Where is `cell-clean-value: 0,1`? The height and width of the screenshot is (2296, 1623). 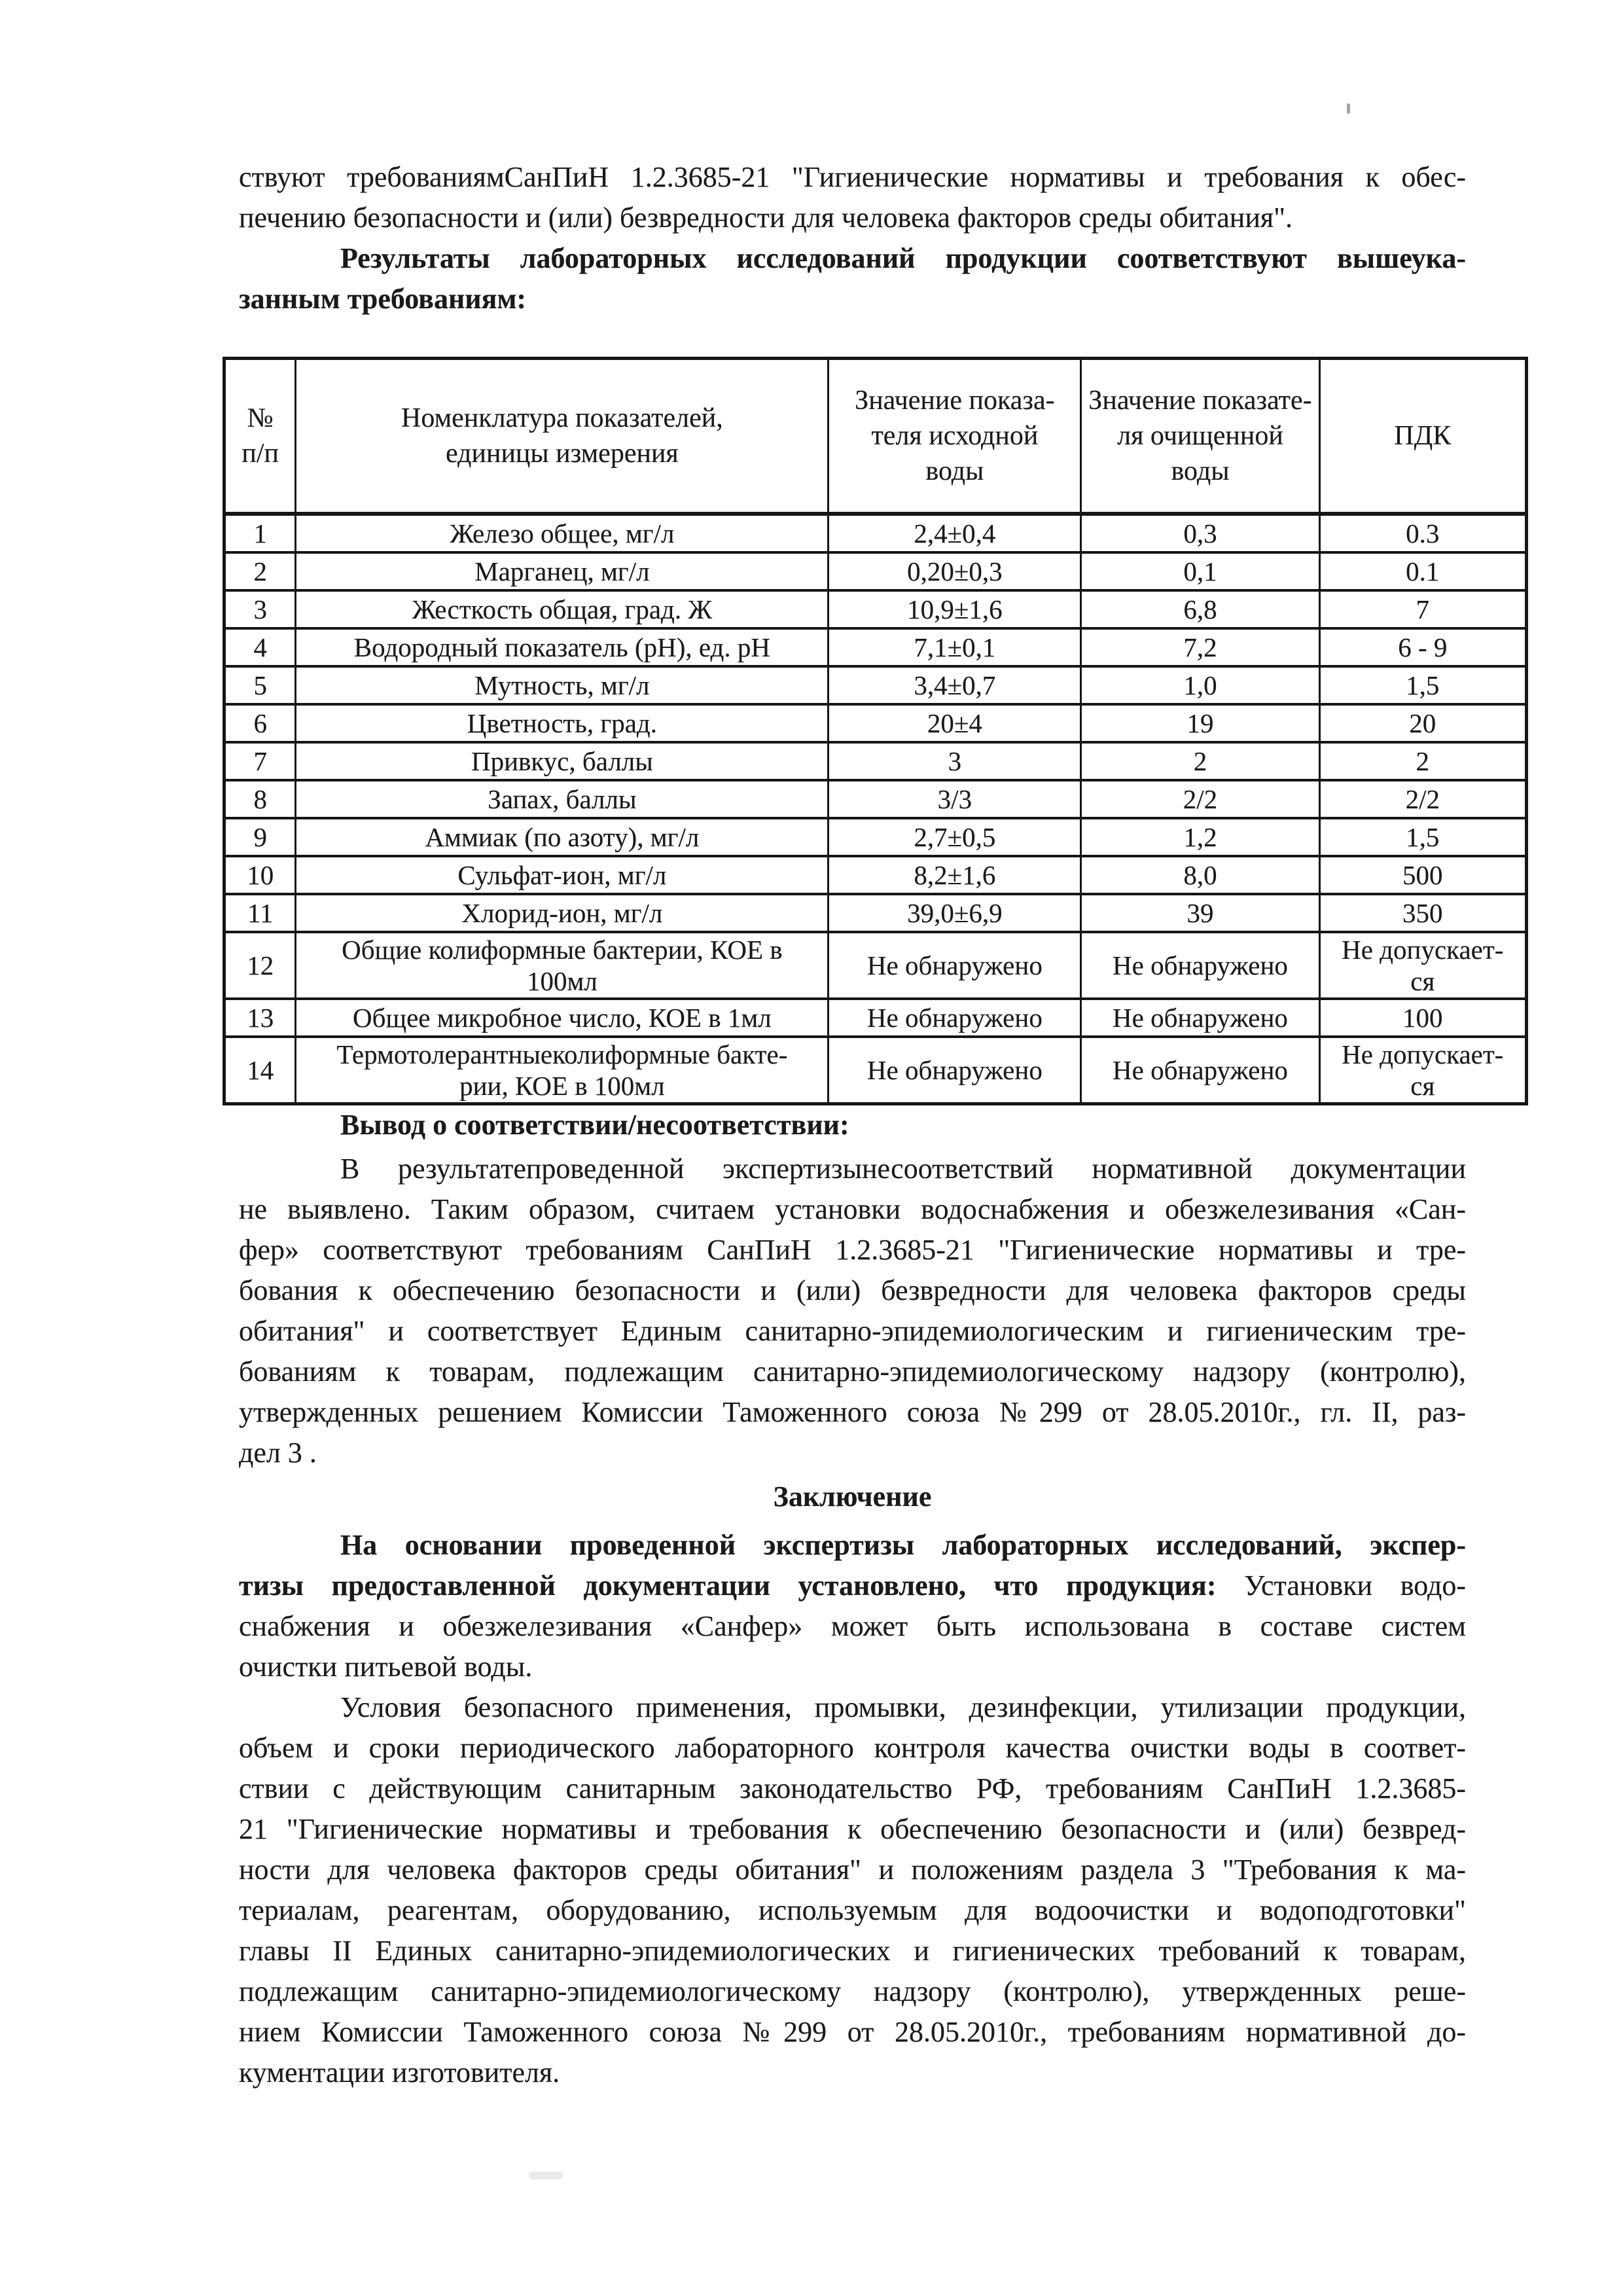 cell-clean-value: 0,1 is located at coordinates (1200, 571).